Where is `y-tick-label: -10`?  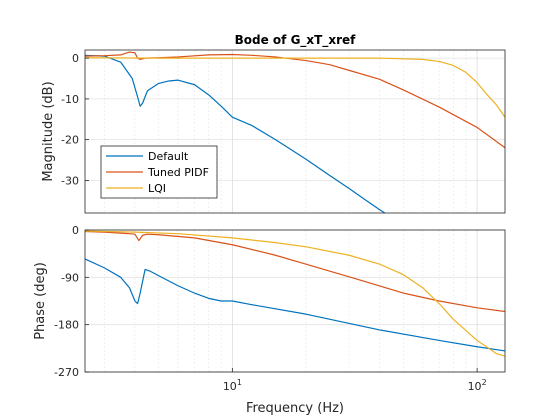 y-tick-label: -10 is located at coordinates (70, 99).